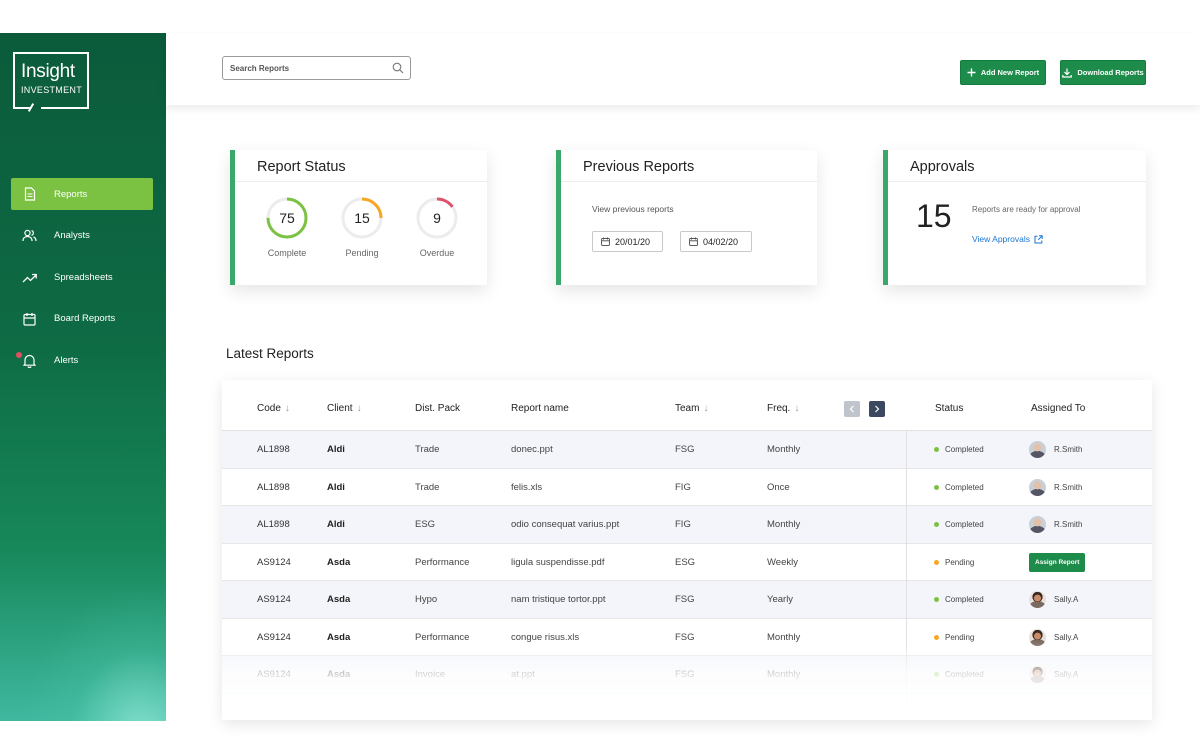  Describe the element at coordinates (310, 68) in the screenshot. I see `search-input` at that location.